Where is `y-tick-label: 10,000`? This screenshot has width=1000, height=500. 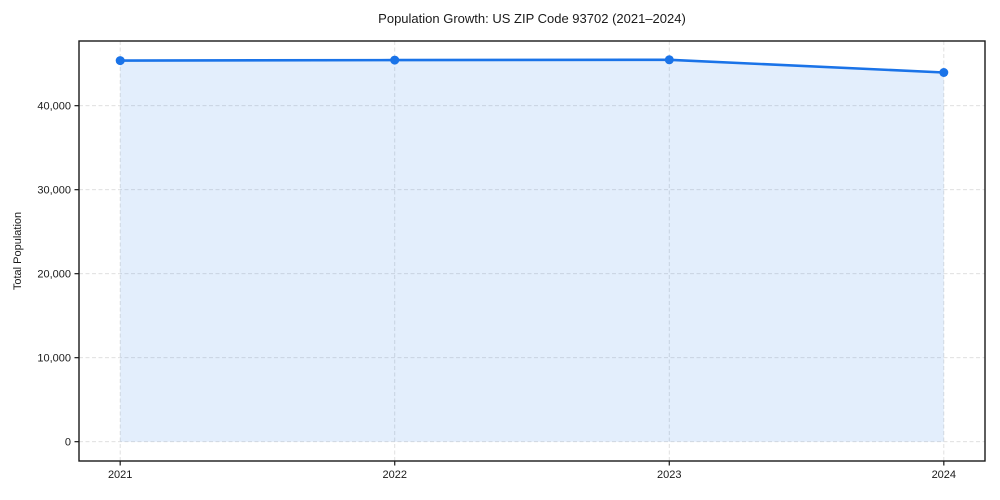
y-tick-label: 10,000 is located at coordinates (54, 358).